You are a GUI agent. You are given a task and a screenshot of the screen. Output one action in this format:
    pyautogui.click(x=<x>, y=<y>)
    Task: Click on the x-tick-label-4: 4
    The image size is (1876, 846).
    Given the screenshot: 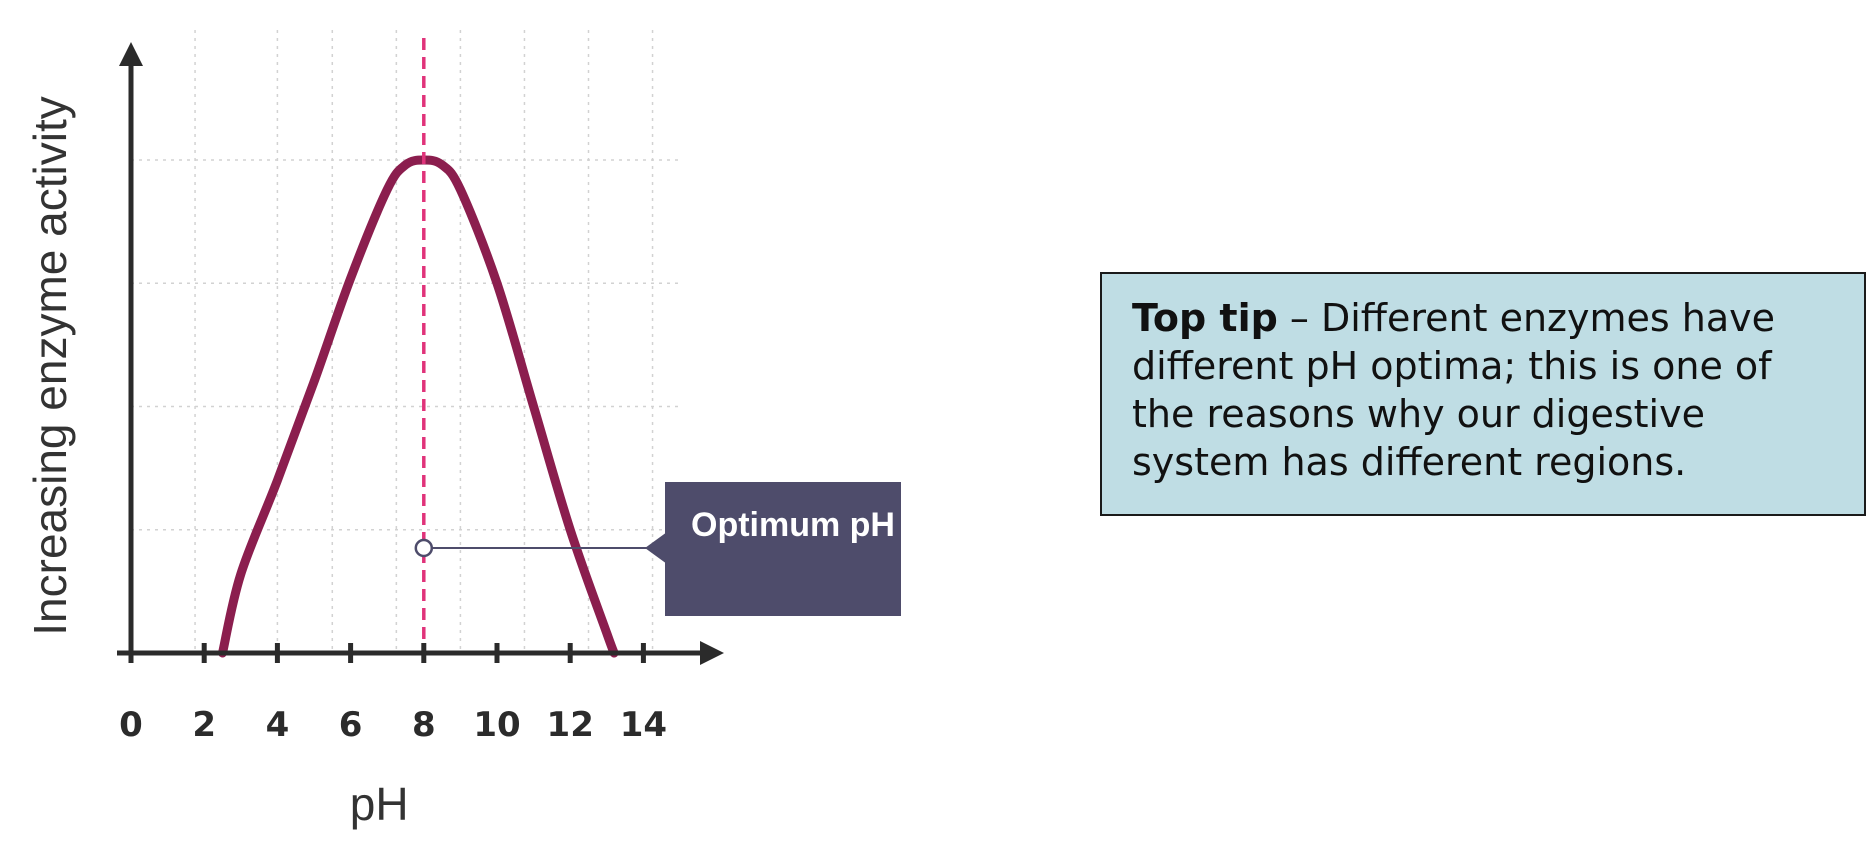 What is the action you would take?
    pyautogui.click(x=278, y=725)
    